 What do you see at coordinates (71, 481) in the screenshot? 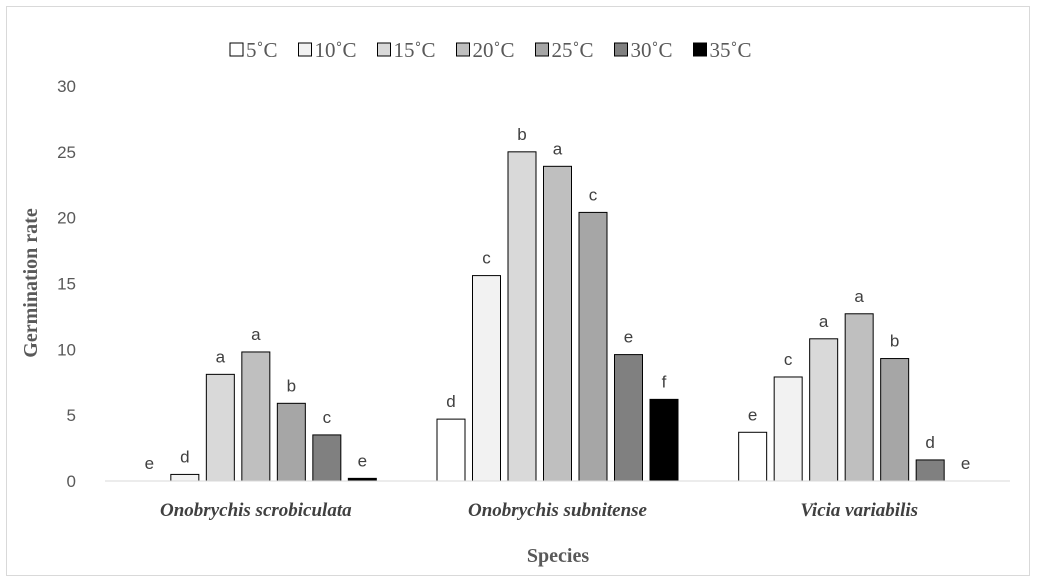
I see `y-tick-label: 0` at bounding box center [71, 481].